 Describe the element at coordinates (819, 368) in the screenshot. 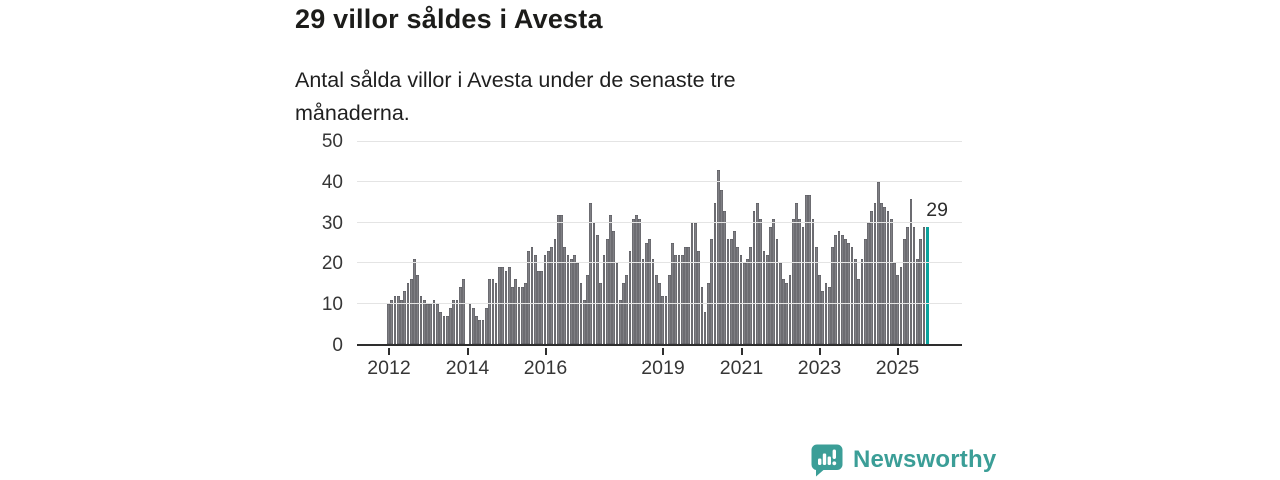

I see `x-tick-label: 2023` at that location.